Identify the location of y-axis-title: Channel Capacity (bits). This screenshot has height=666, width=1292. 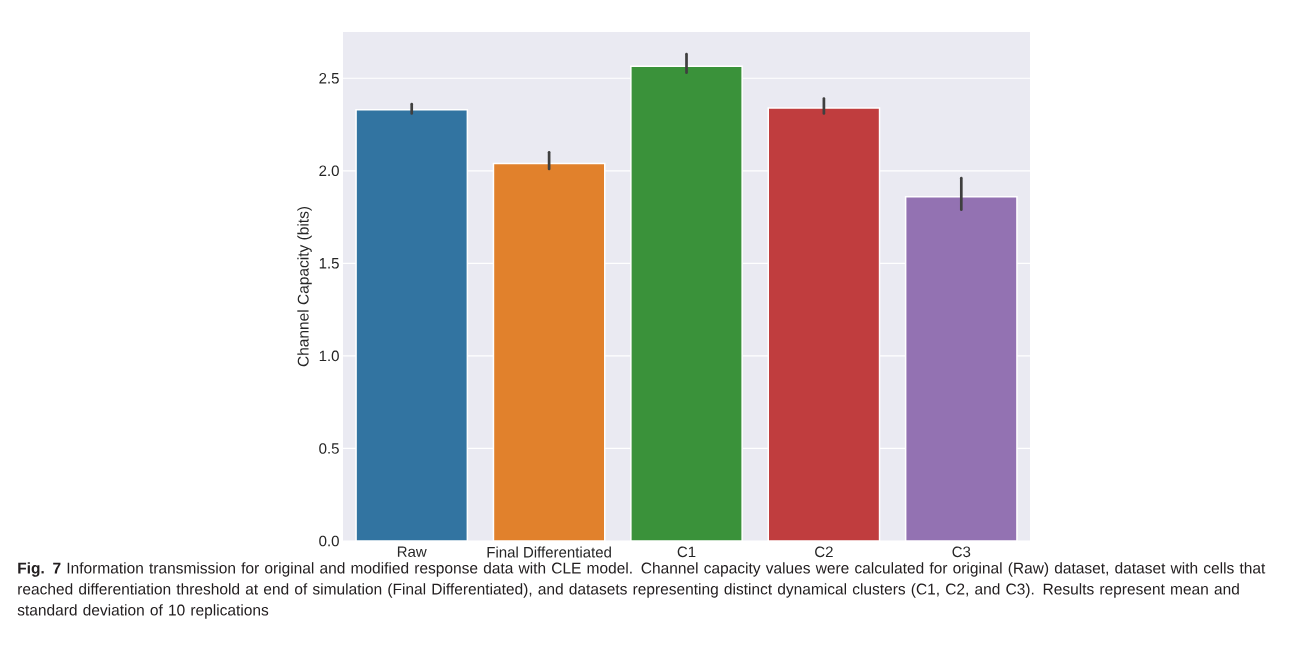
(304, 286).